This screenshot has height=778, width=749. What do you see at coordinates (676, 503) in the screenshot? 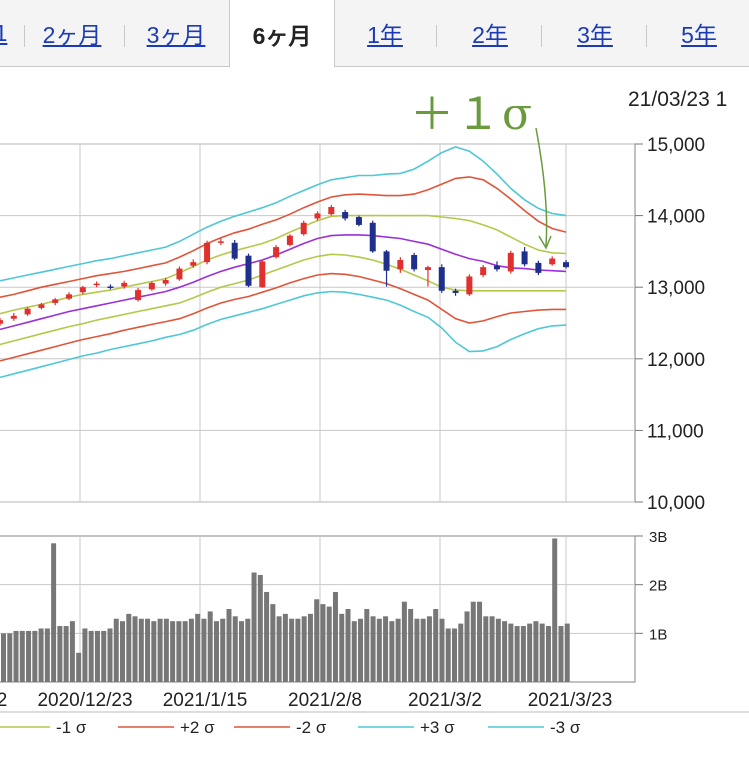
I see `y-tick-label: 10,000` at bounding box center [676, 503].